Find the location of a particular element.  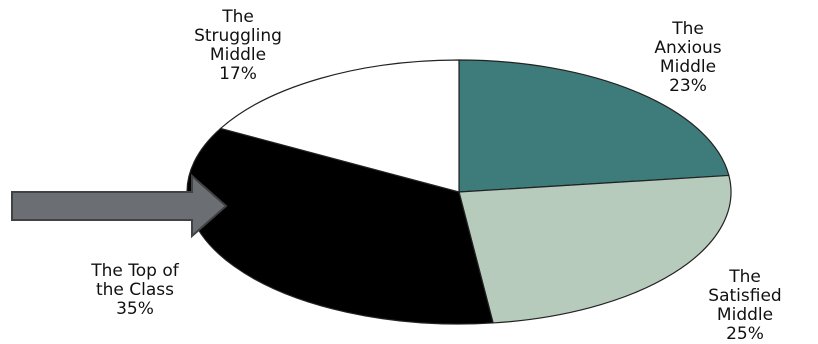

slice-label-3: The Top of the Class 35% is located at coordinates (135, 290).